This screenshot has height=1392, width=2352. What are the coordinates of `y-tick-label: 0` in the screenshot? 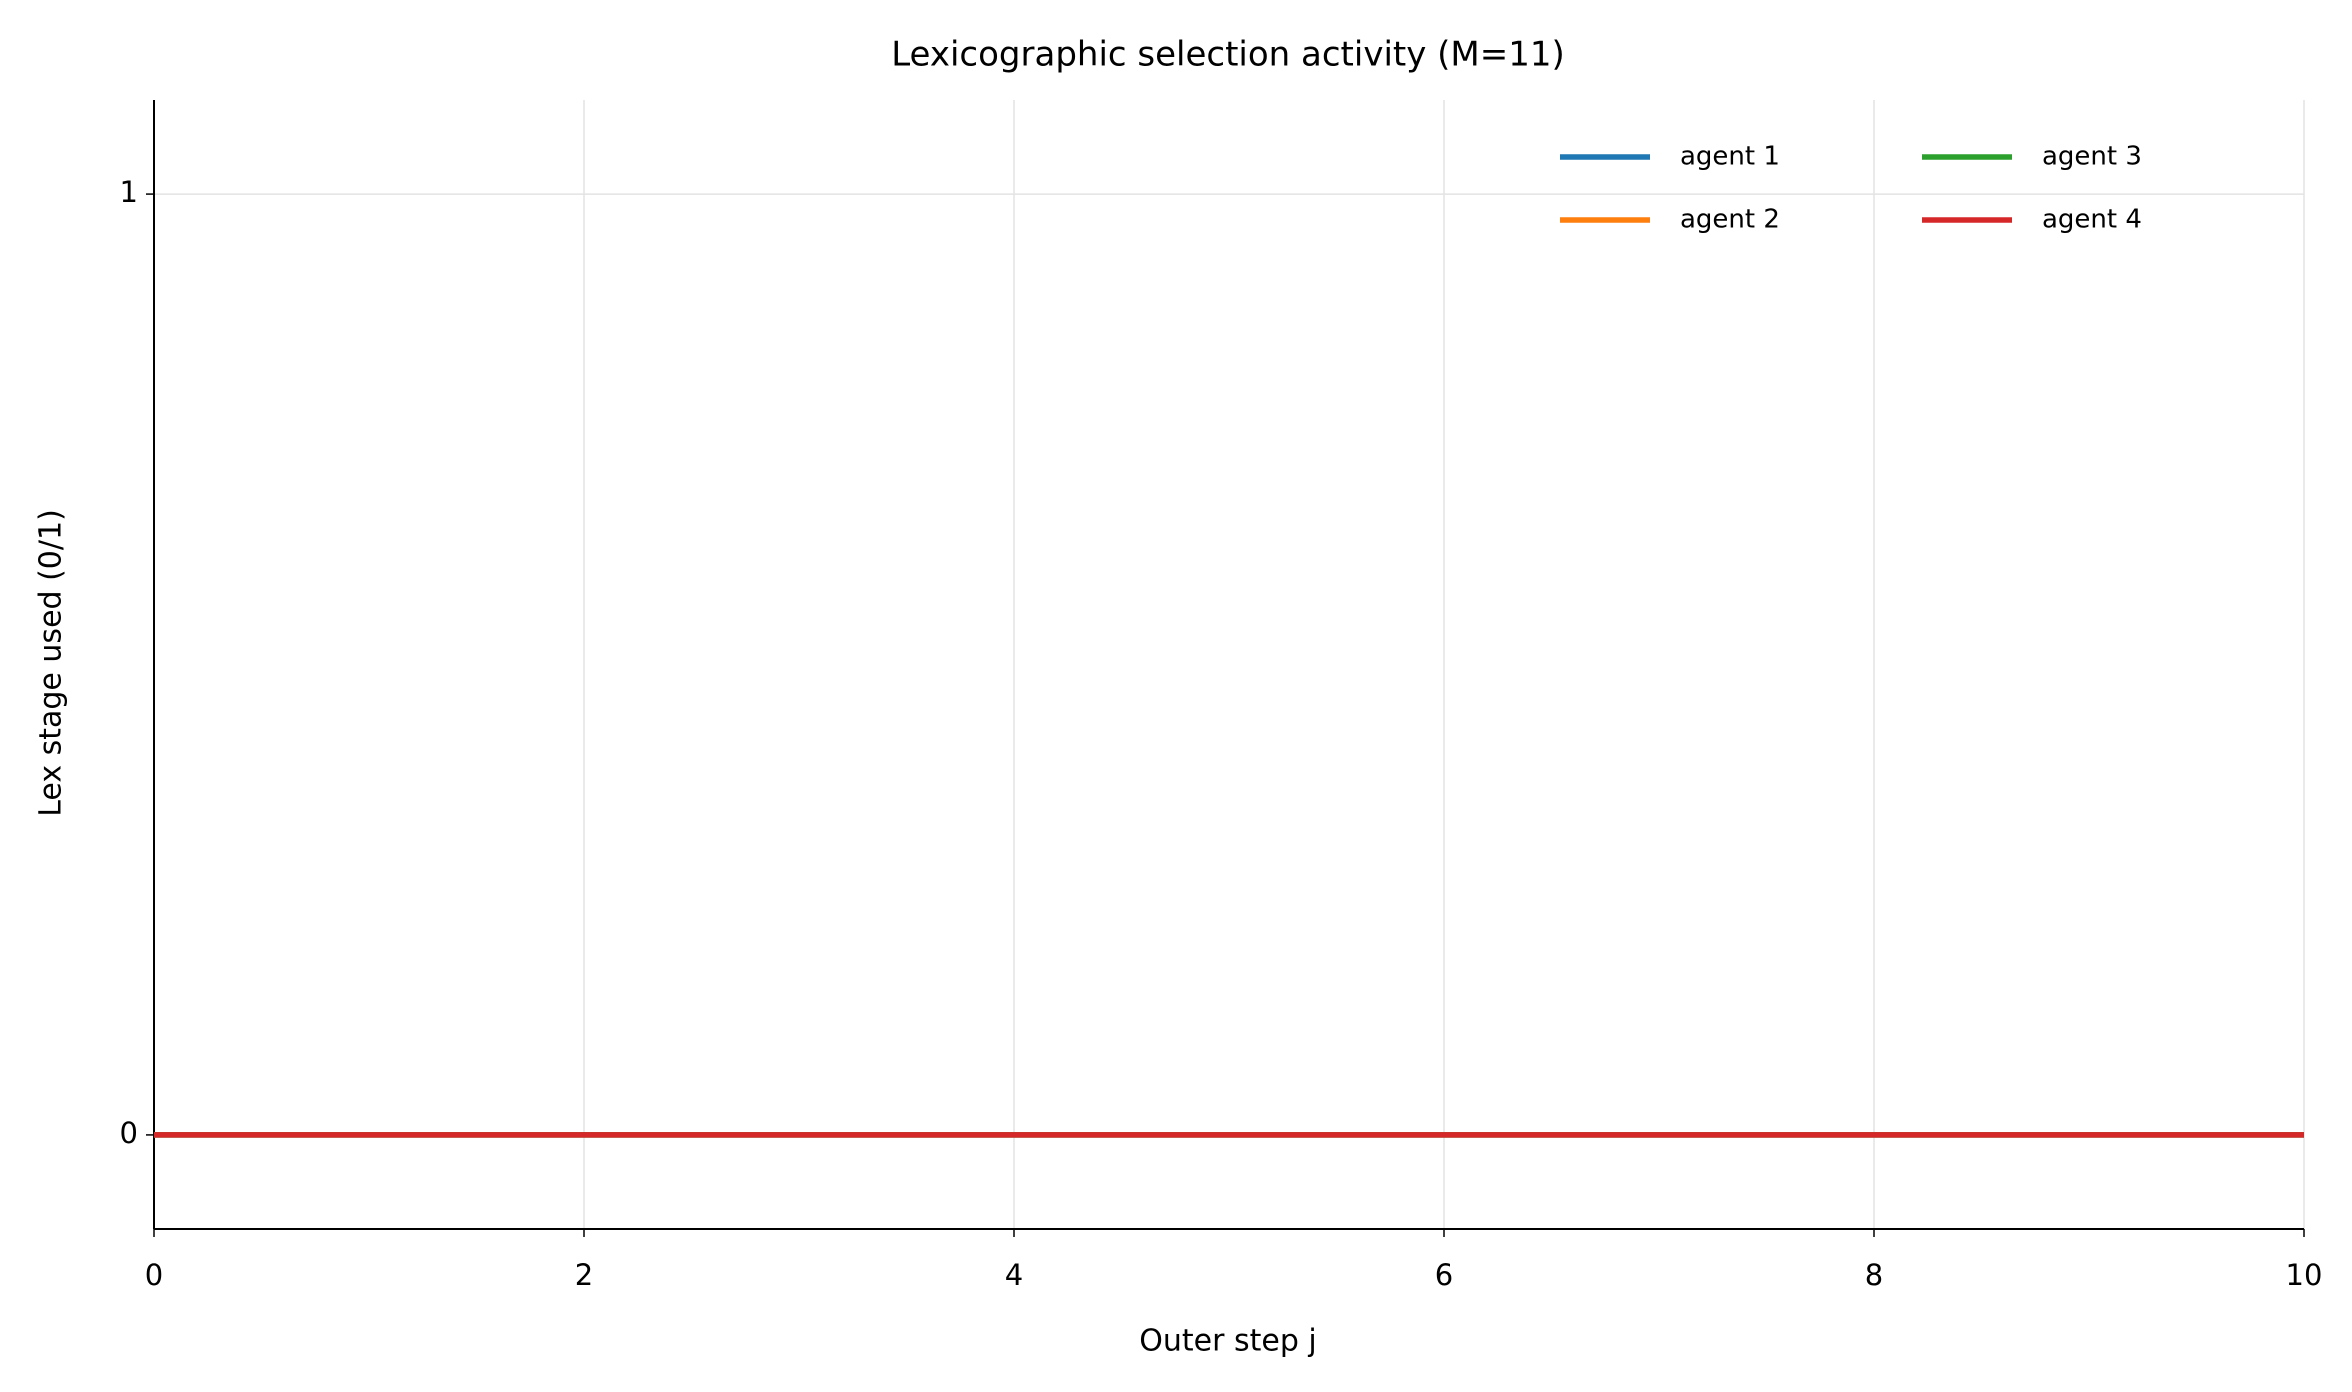 It's located at (129, 1133).